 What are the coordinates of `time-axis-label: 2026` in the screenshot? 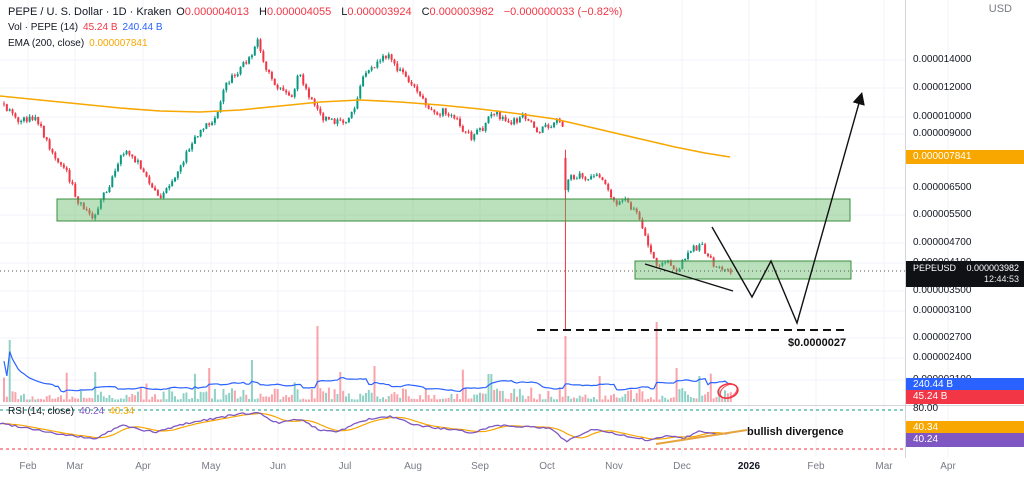 It's located at (749, 466).